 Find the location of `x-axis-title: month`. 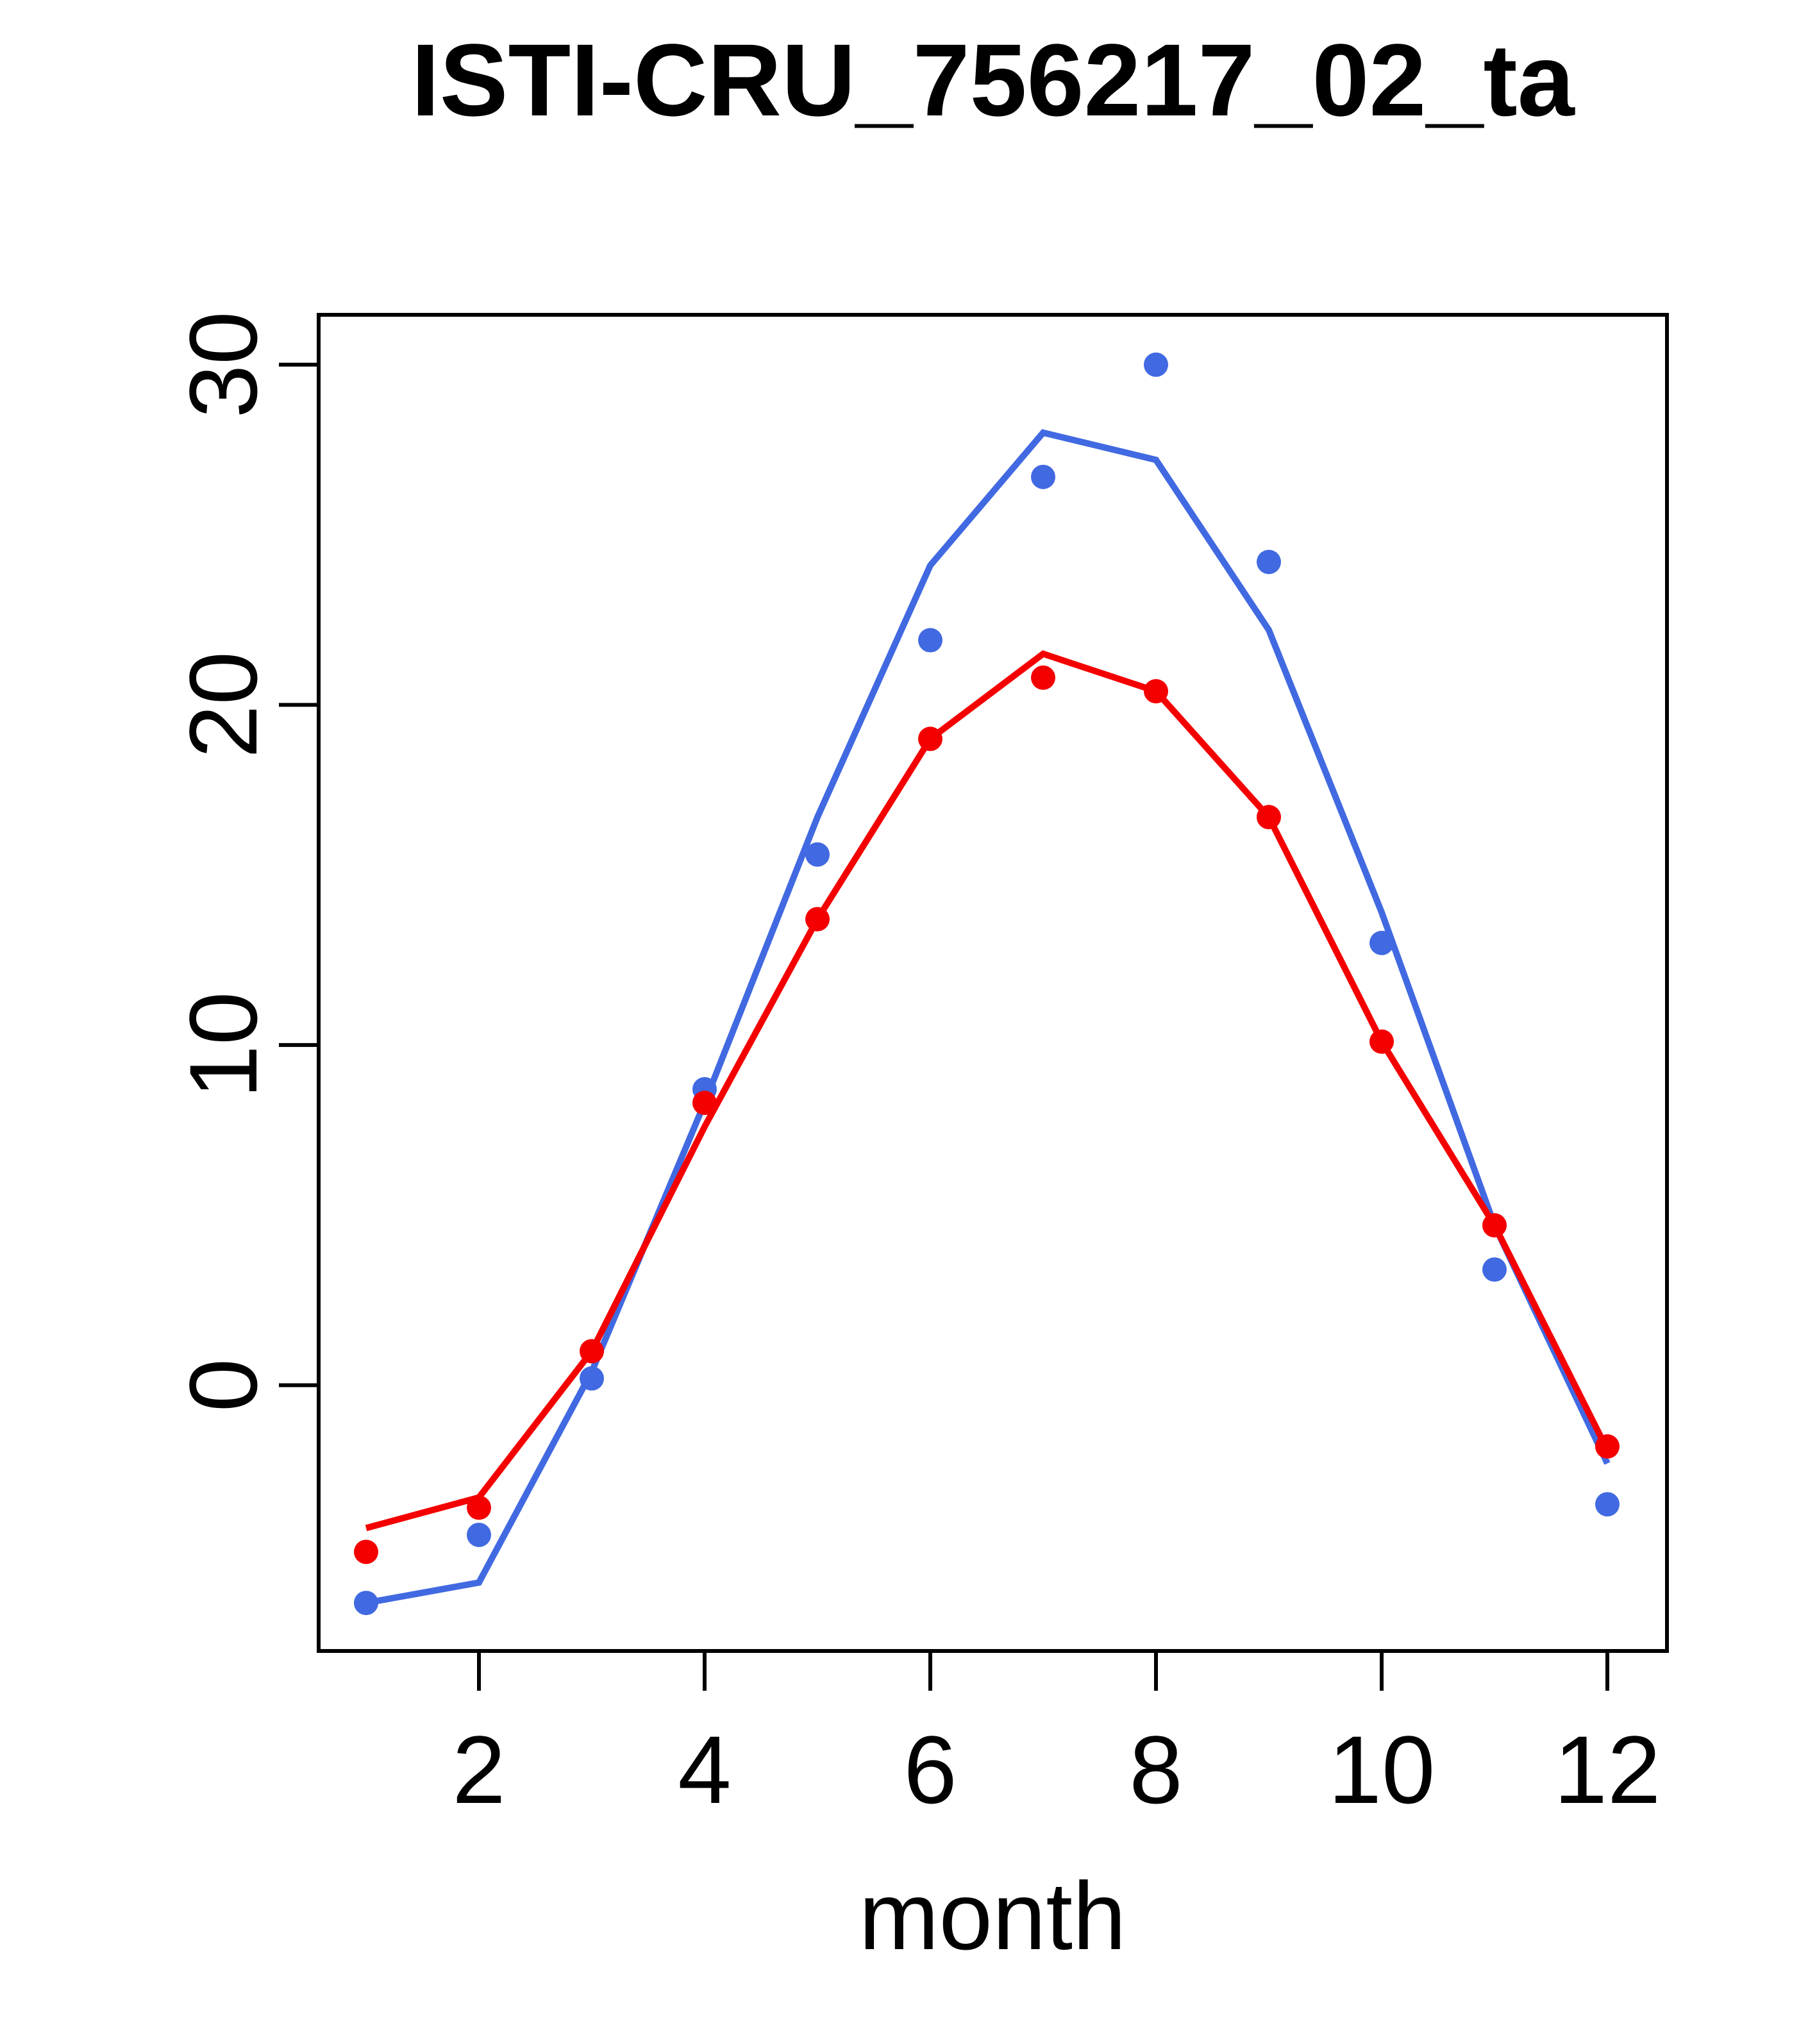

x-axis-title: month is located at coordinates (993, 1916).